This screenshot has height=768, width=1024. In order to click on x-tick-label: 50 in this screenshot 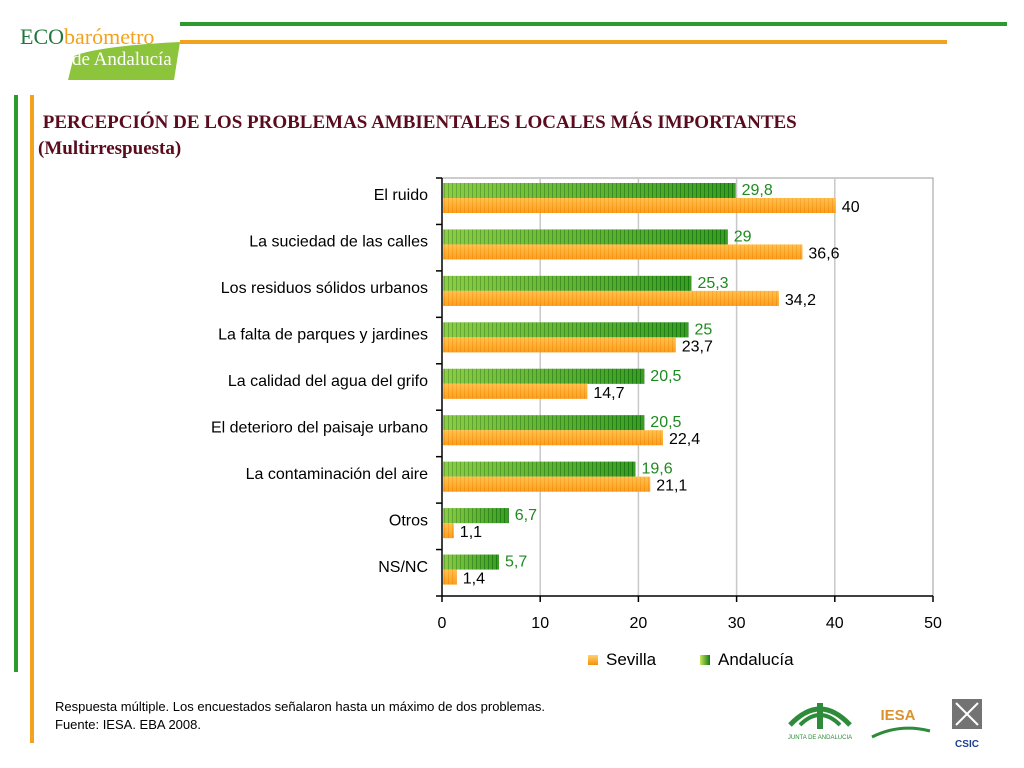, I will do `click(933, 623)`.